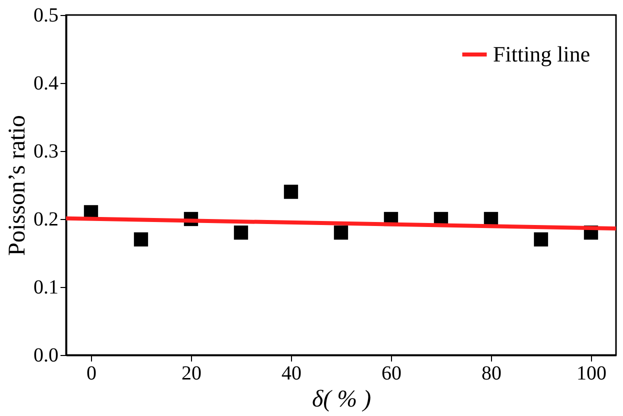 This screenshot has width=623, height=416. What do you see at coordinates (46, 83) in the screenshot?
I see `y-tick-label: 0.4` at bounding box center [46, 83].